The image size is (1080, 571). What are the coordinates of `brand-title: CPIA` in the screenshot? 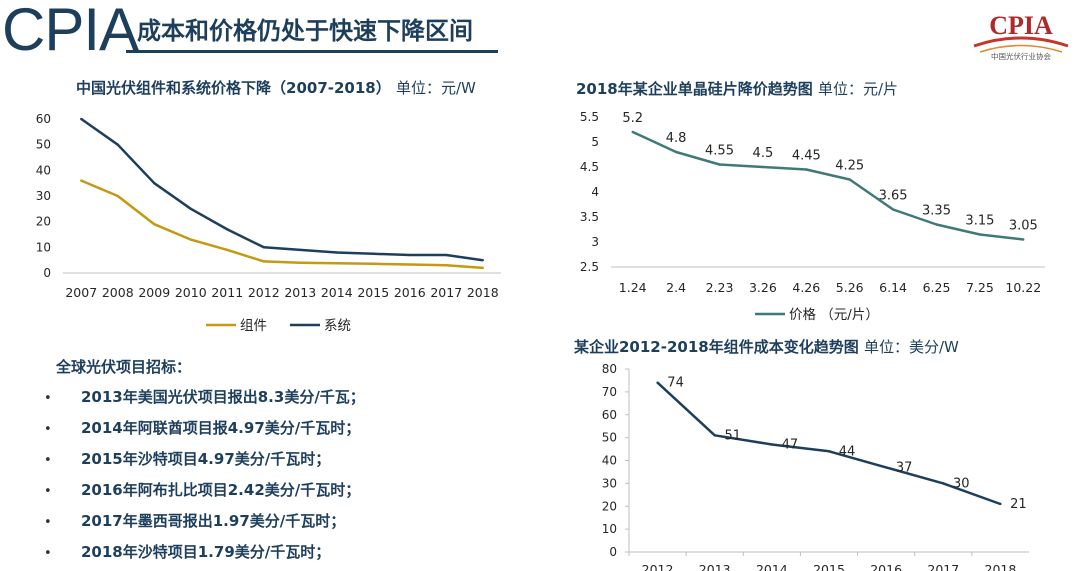 It's located at (70, 31).